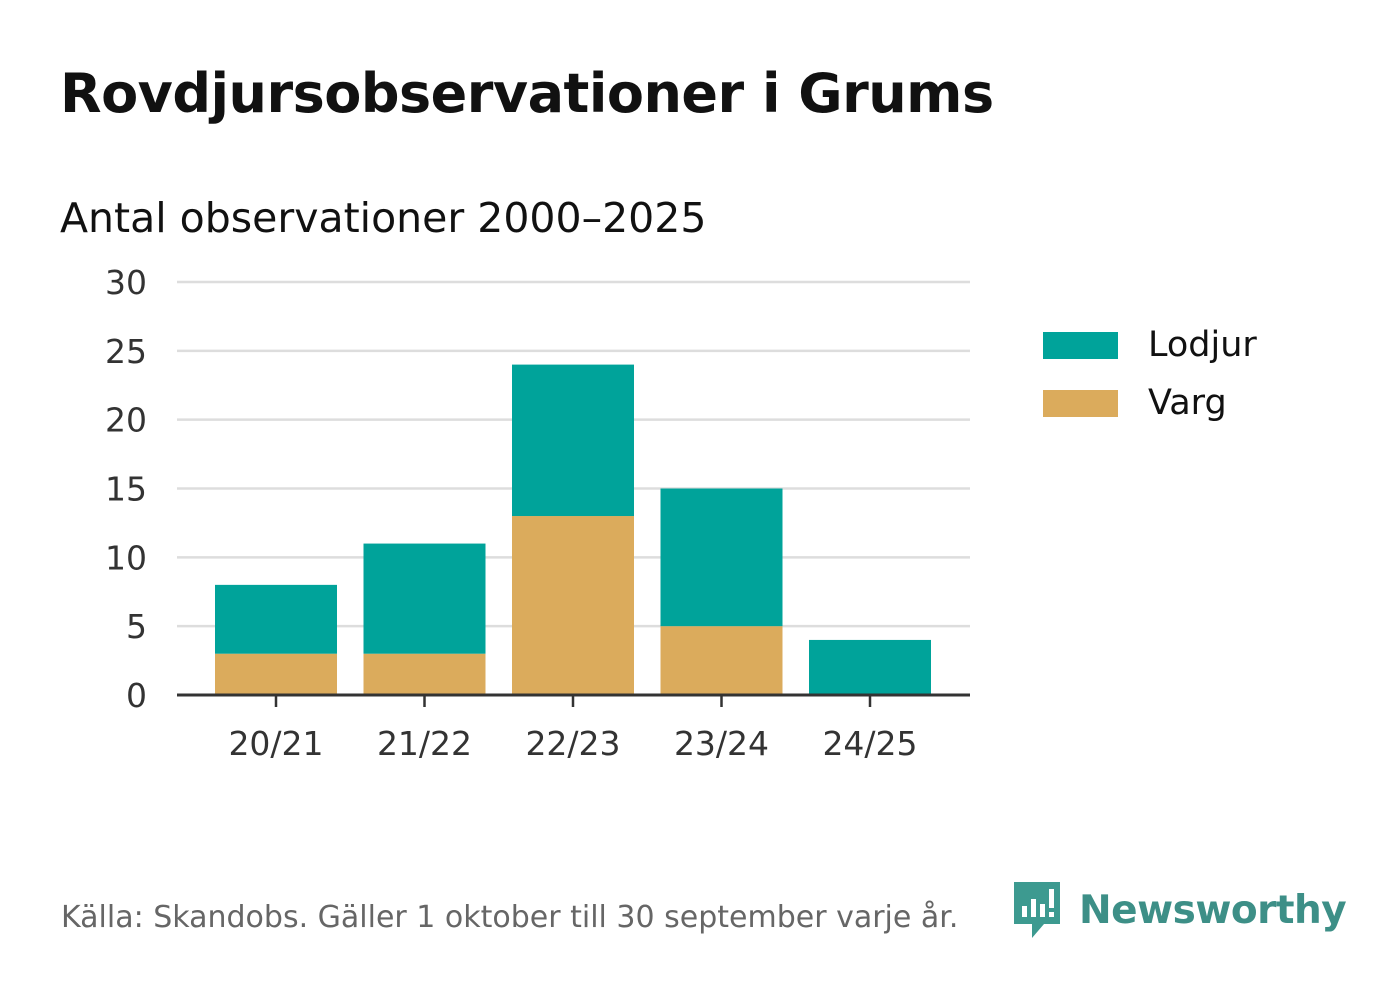 This screenshot has height=999, width=1382. I want to click on legend-label-varg: Varg, so click(1187, 403).